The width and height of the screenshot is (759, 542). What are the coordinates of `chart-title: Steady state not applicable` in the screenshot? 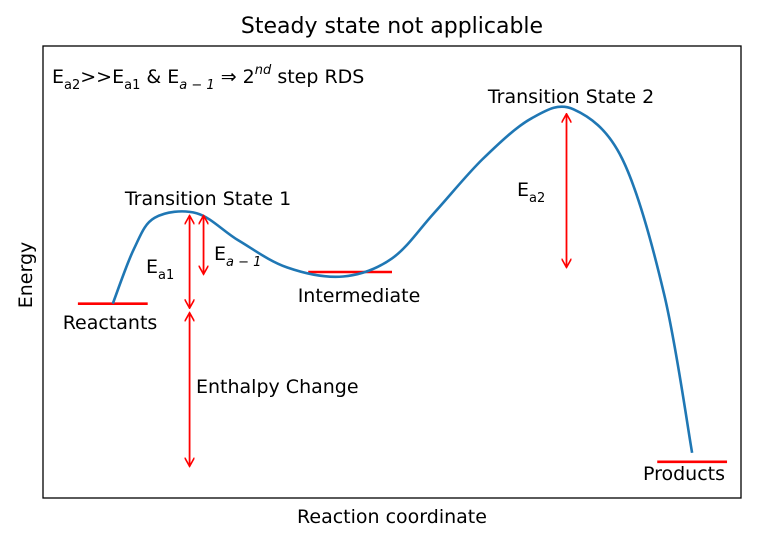 It's located at (392, 26).